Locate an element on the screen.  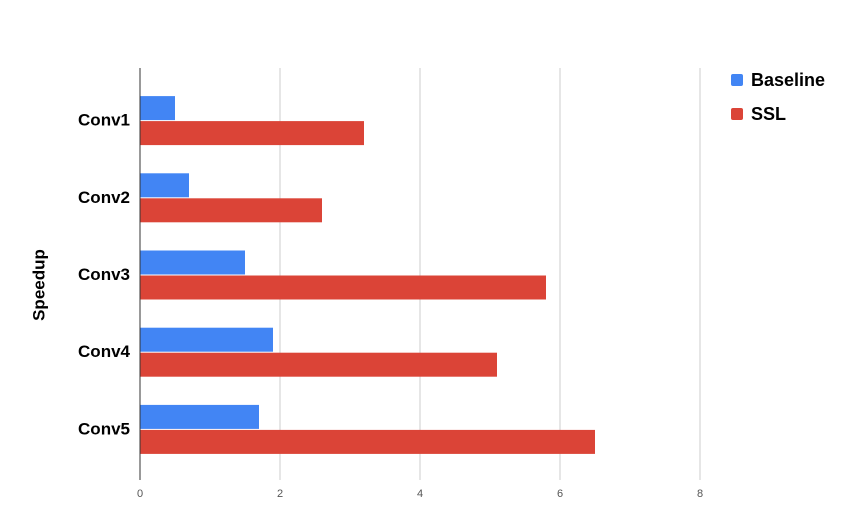
axis-title: Speedup is located at coordinates (38, 285).